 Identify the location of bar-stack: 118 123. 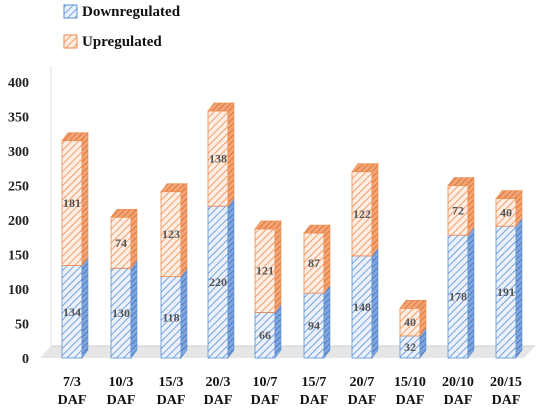
(174, 270).